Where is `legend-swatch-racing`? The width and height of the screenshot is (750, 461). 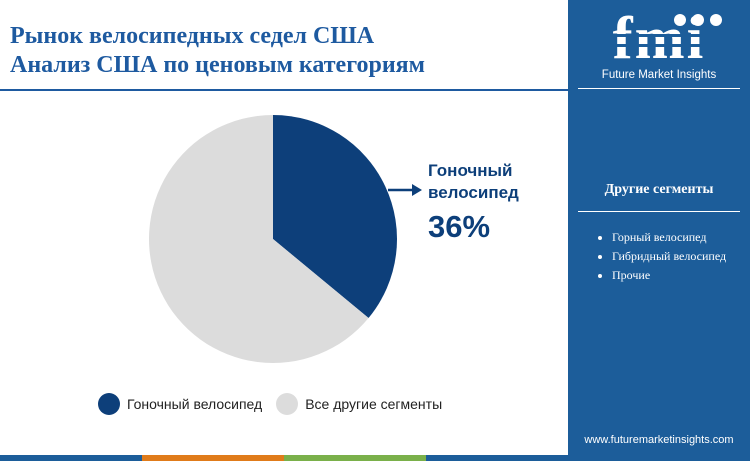
legend-swatch-racing is located at coordinates (109, 404).